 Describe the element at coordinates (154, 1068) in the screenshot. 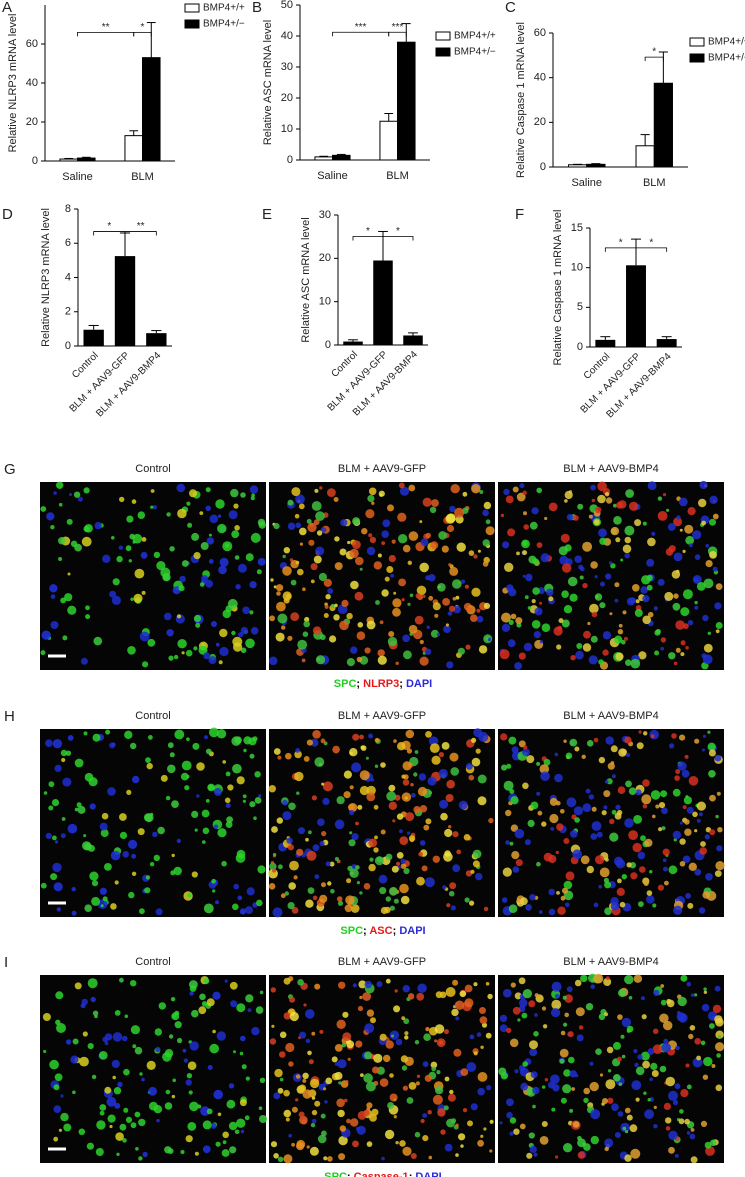

I see `micrograph-cells` at that location.